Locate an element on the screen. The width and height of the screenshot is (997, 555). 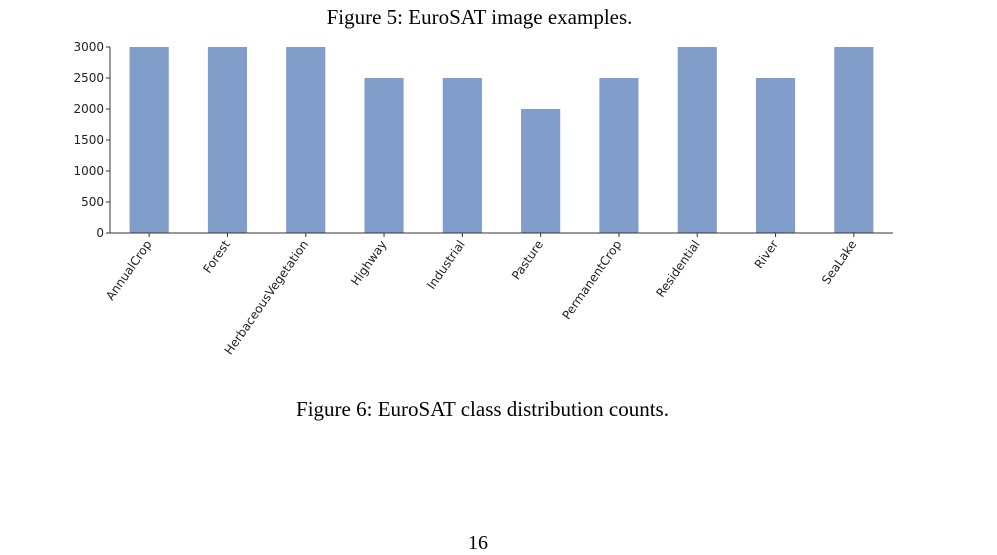
page-number: 16 is located at coordinates (478, 543).